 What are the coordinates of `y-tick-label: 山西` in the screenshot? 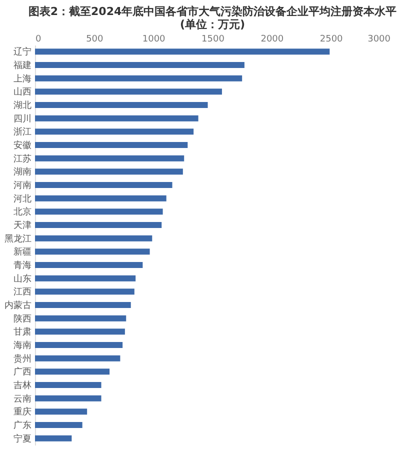 It's located at (23, 92).